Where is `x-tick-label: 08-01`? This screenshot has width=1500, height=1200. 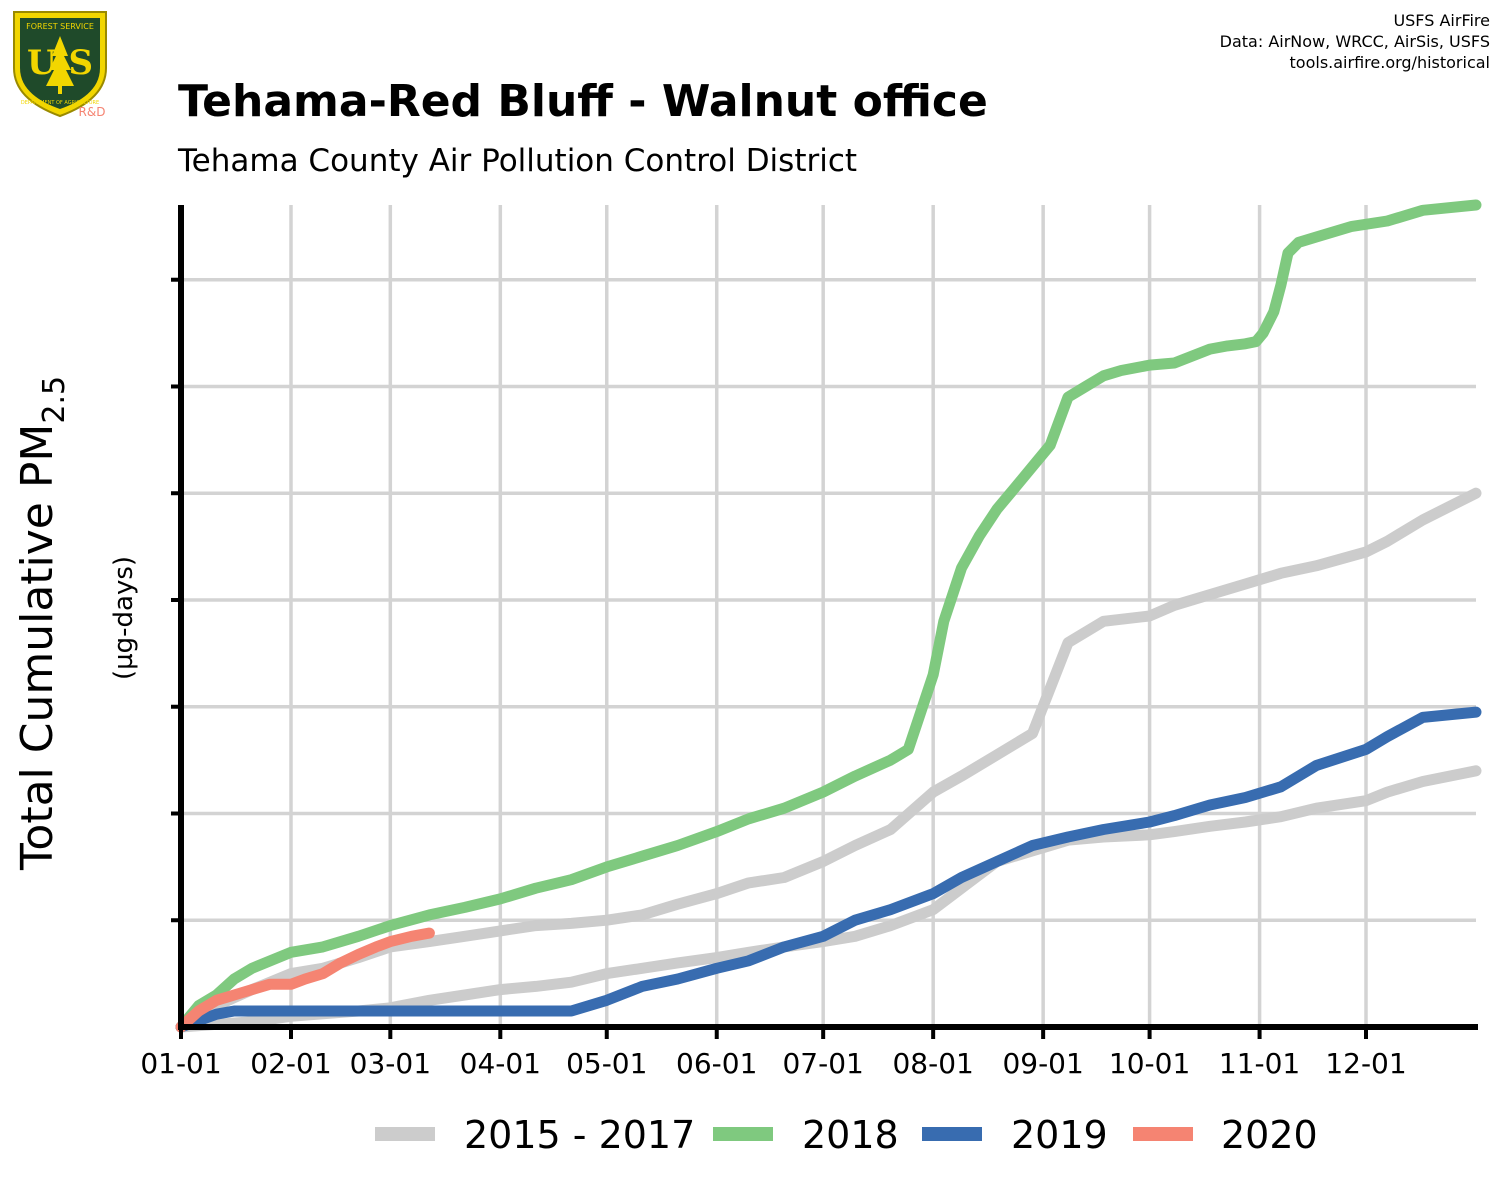 x-tick-label: 08-01 is located at coordinates (932, 1063).